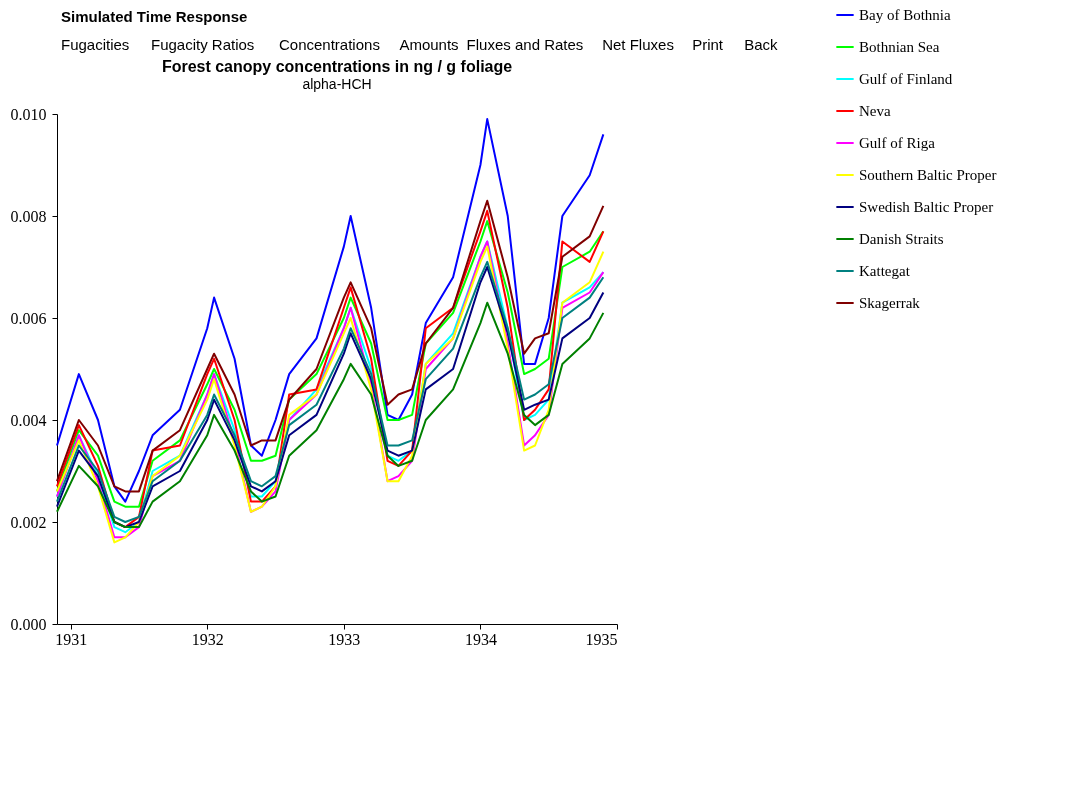 This screenshot has height=787, width=1089. What do you see at coordinates (28, 318) in the screenshot?
I see `y-tick-label: 0.006` at bounding box center [28, 318].